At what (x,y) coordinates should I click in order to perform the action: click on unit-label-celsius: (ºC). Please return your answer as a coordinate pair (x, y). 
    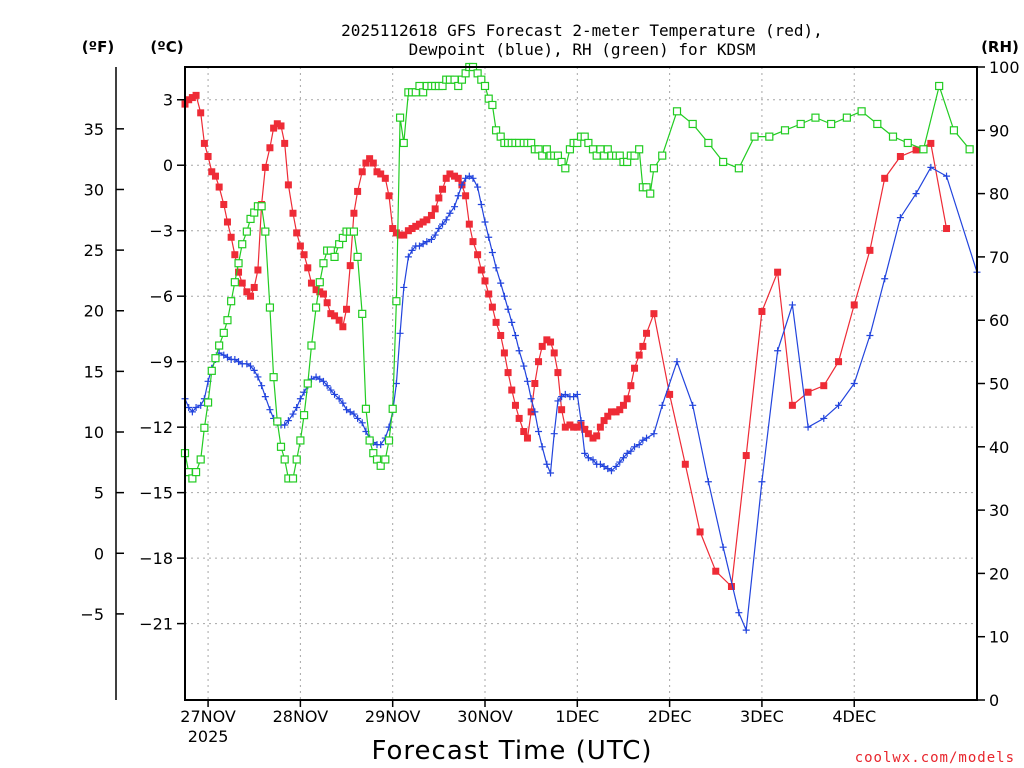
    Looking at the image, I should click on (166, 47).